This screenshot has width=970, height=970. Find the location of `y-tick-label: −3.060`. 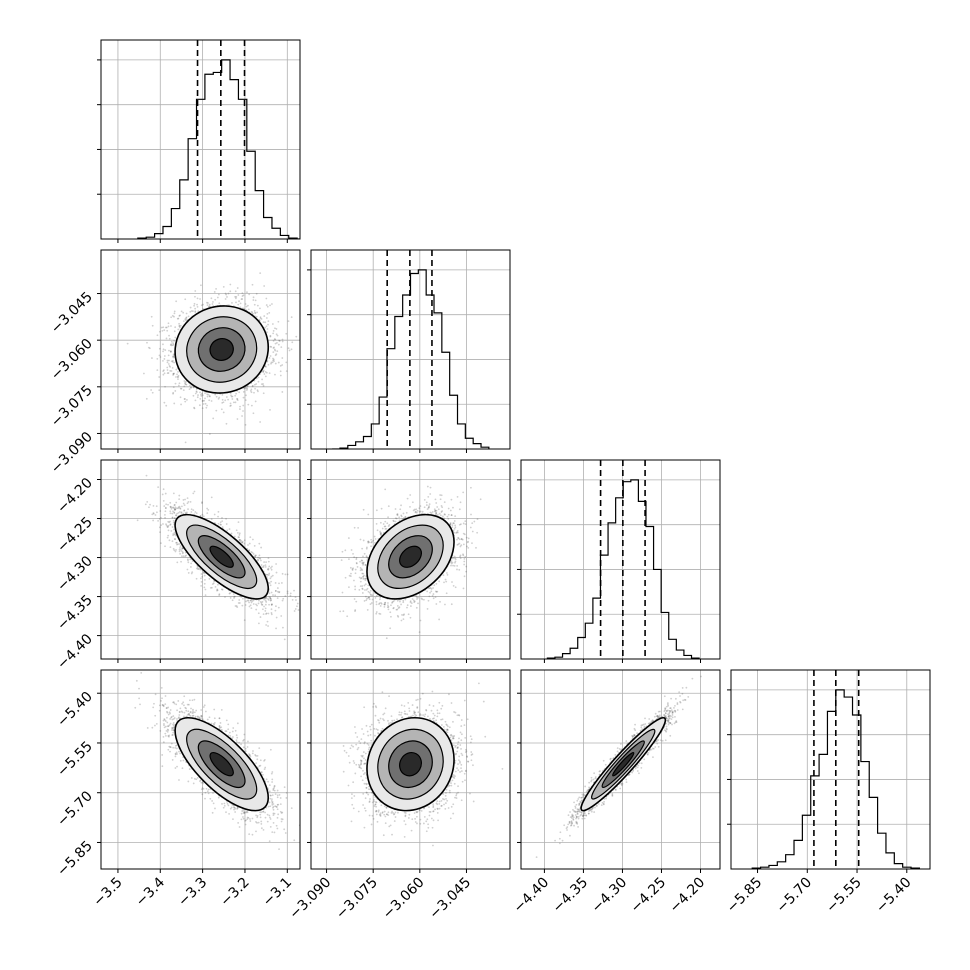

y-tick-label: −3.060 is located at coordinates (72, 360).